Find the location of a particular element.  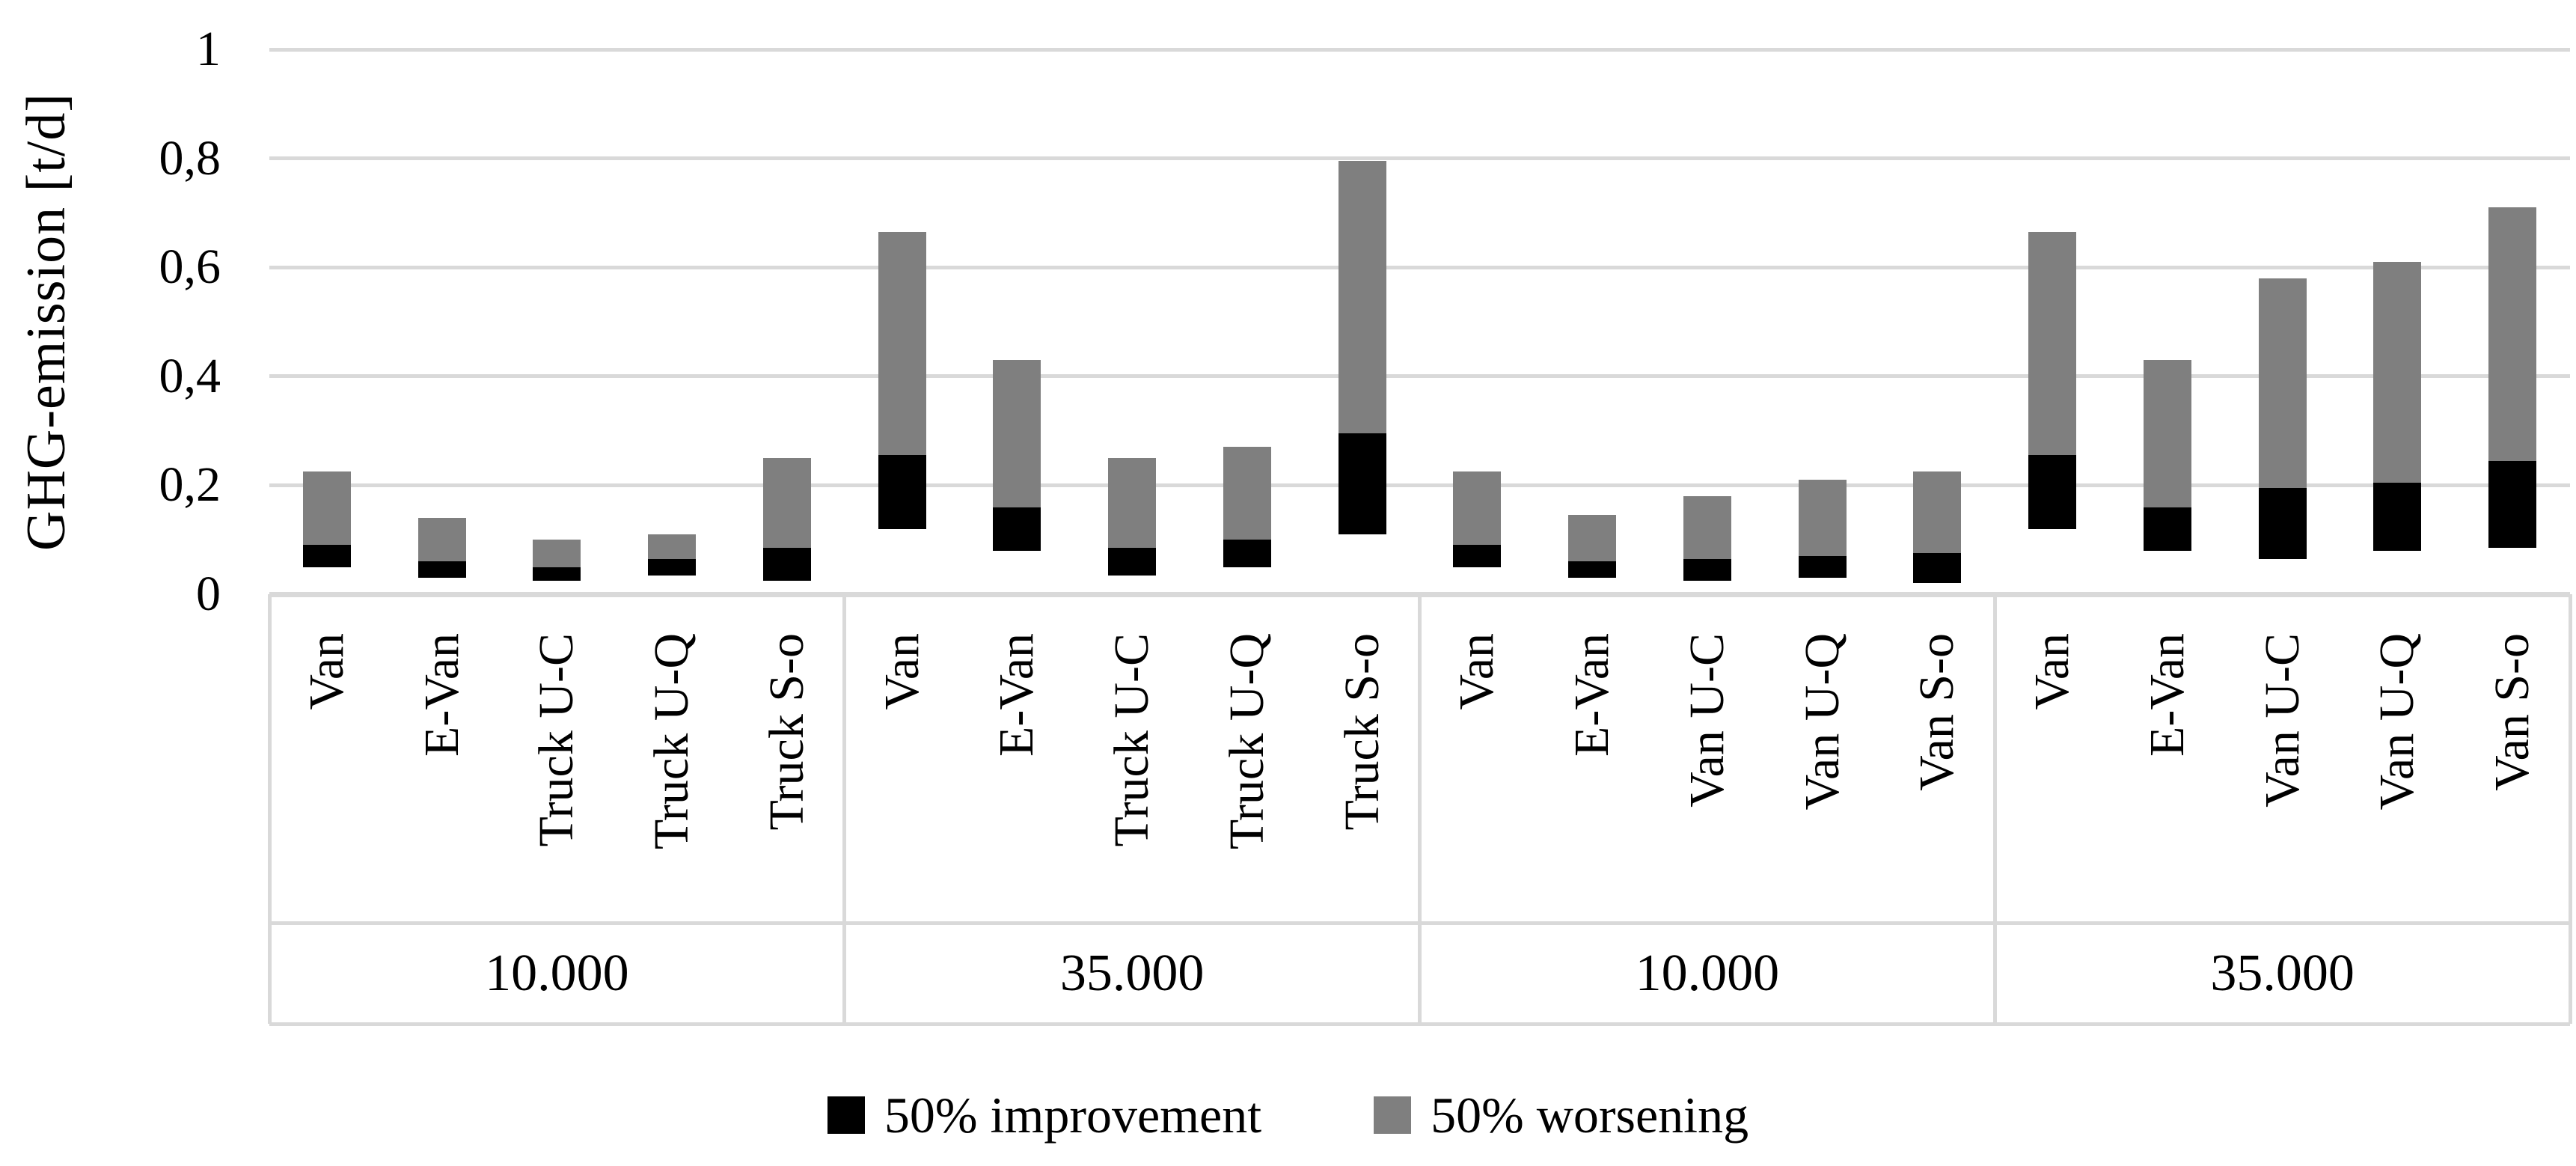

legend-swatch-worsening is located at coordinates (1393, 1115).